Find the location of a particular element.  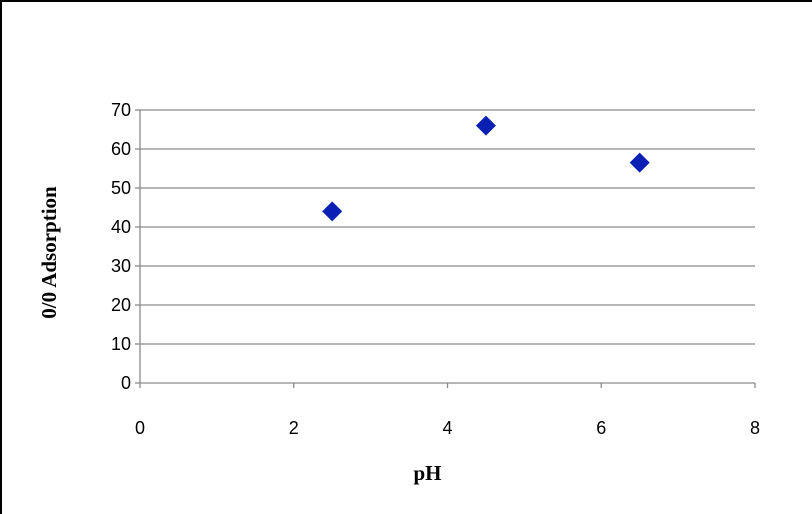

x-tick-labels: 0 2 4 6 8 is located at coordinates (447, 428).